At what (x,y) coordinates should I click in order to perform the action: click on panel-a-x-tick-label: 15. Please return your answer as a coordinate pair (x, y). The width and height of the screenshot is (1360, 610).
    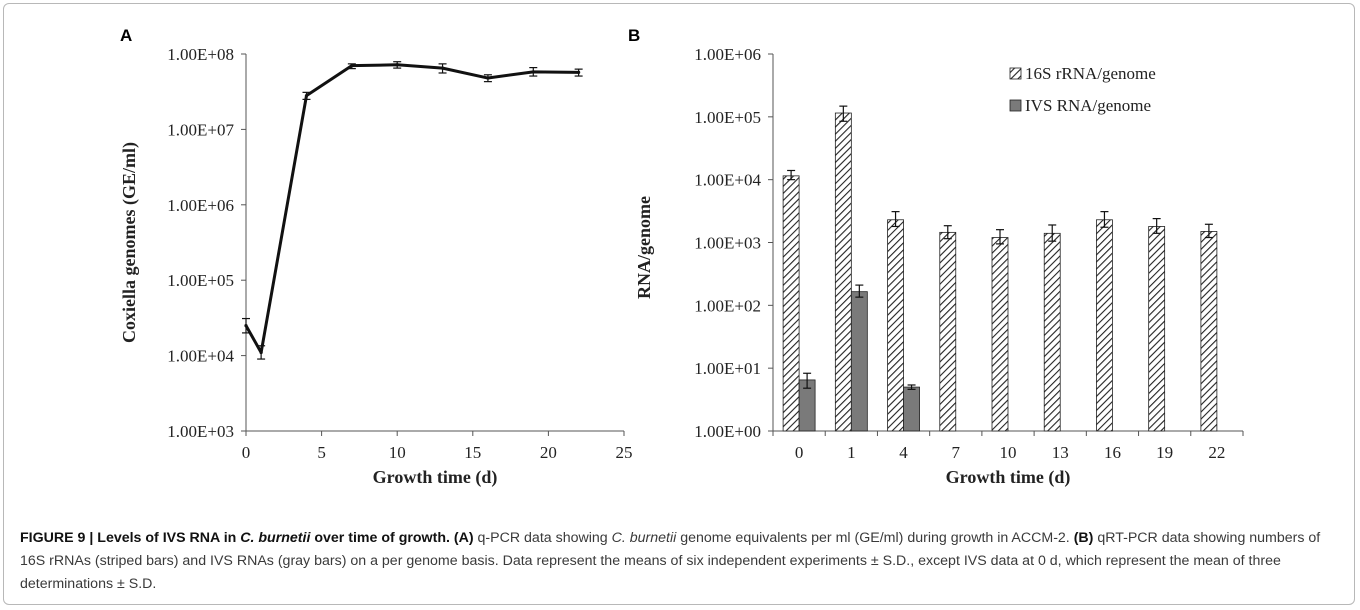
    Looking at the image, I should click on (472, 452).